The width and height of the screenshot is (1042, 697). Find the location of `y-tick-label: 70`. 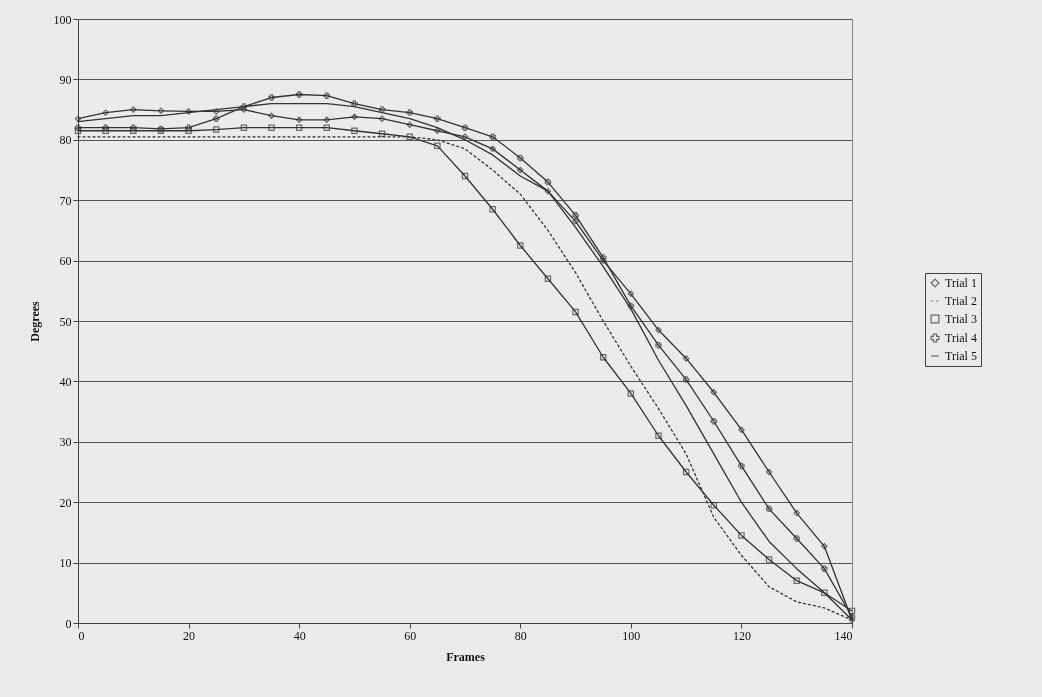

y-tick-label: 70 is located at coordinates (65, 200).